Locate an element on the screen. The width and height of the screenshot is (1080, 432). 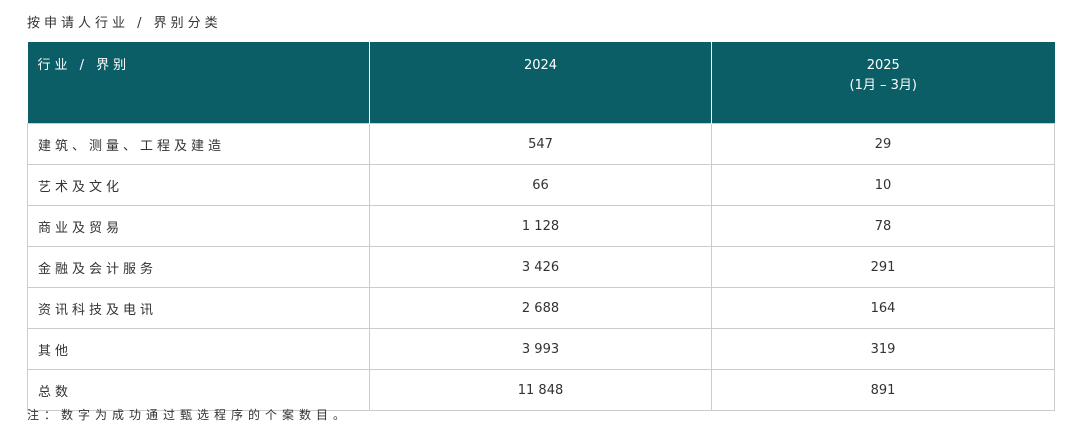
header-cell: 2025 (1月 – 3月) is located at coordinates (883, 83).